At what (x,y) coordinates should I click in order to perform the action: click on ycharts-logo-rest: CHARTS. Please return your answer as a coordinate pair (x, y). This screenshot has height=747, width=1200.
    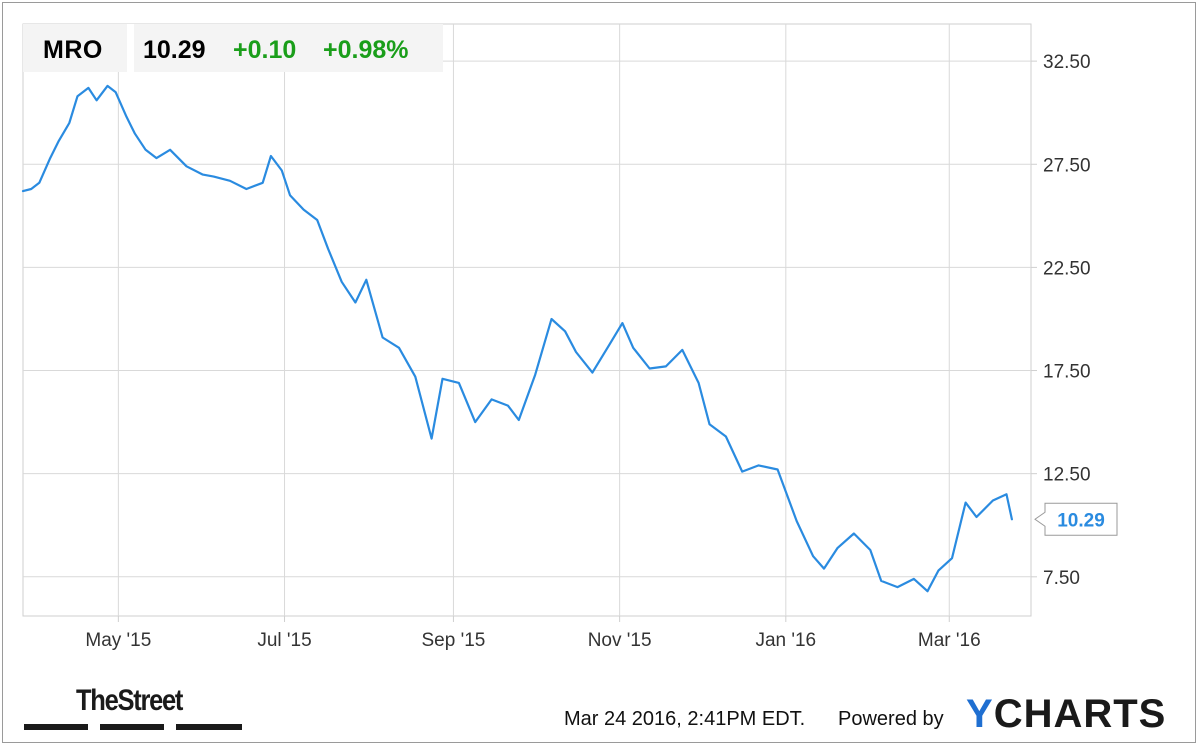
    Looking at the image, I should click on (1080, 714).